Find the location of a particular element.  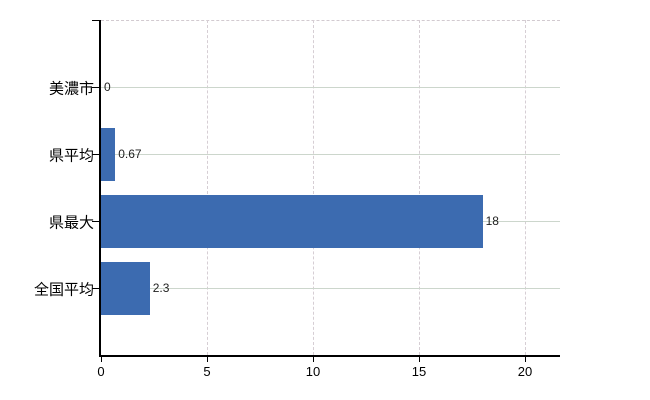

bar-value-label: 18 is located at coordinates (492, 221).